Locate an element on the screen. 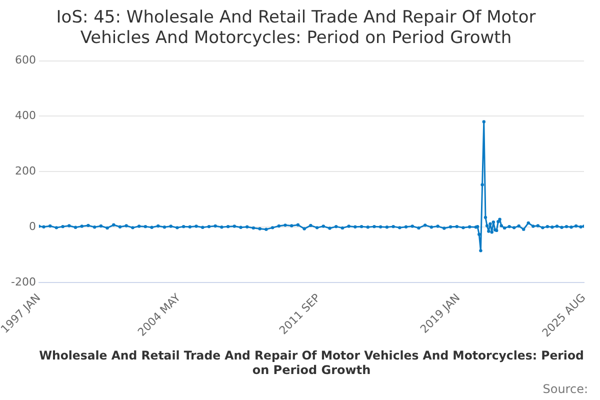  y-tick-label: 0 is located at coordinates (32, 226).